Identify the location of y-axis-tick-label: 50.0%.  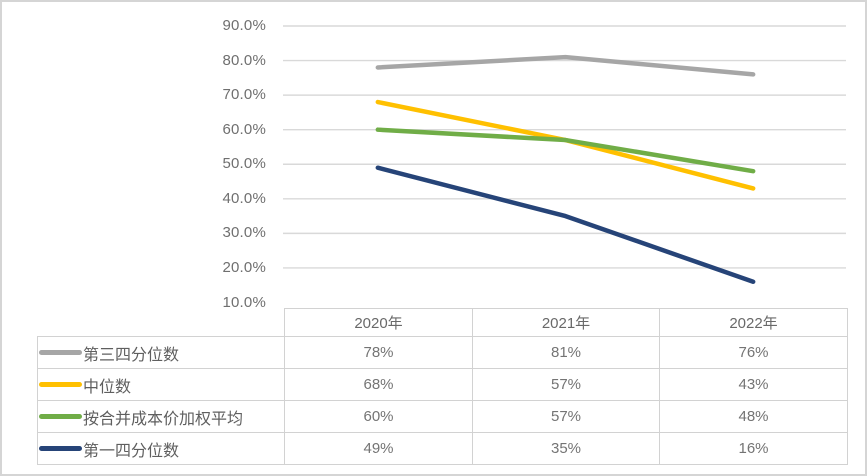
(244, 164).